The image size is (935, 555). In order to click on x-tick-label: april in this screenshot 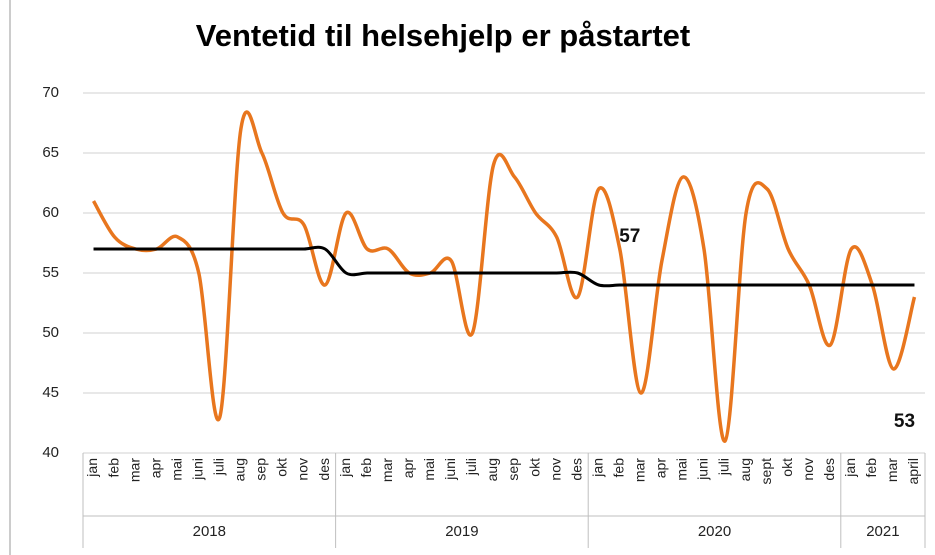, I will do `click(913, 471)`.